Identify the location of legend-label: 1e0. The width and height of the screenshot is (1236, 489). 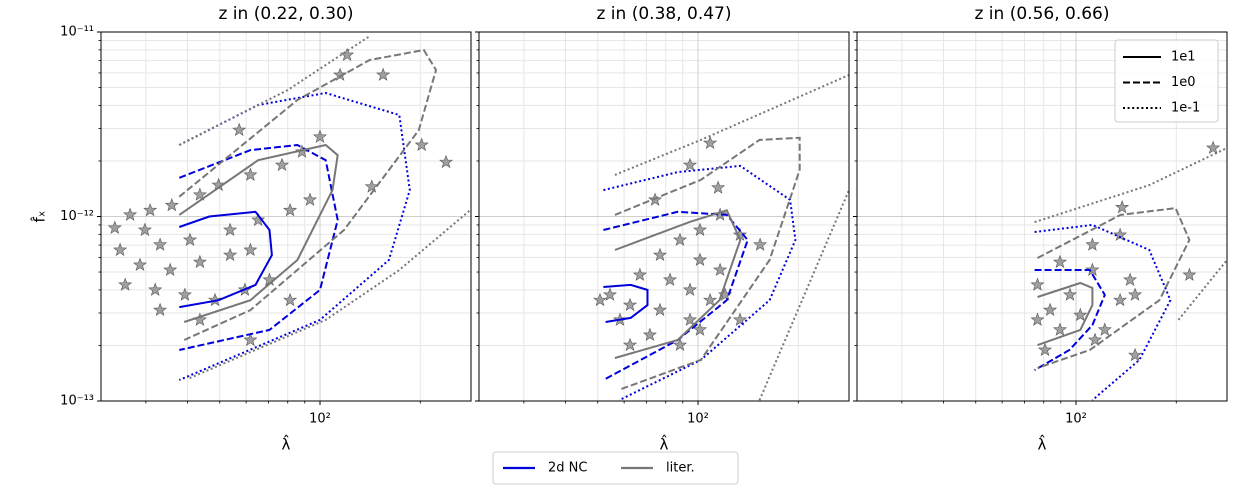
(1183, 82).